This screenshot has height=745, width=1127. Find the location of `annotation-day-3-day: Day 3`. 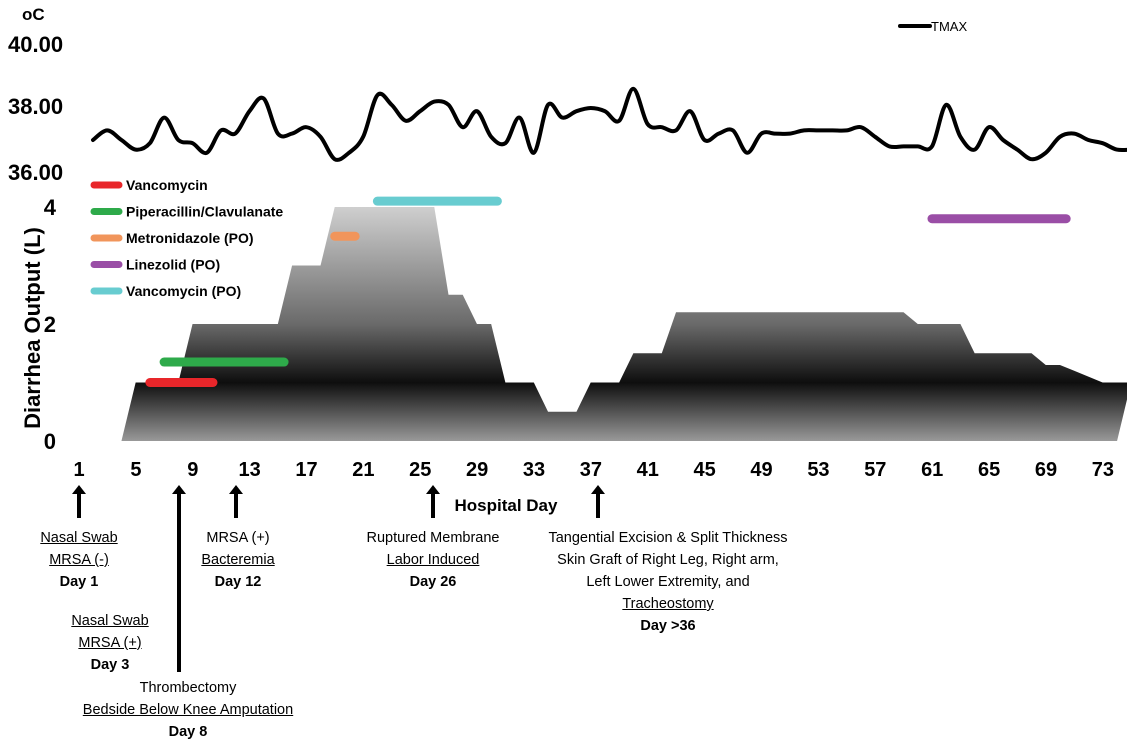

annotation-day-3-day: Day 3 is located at coordinates (110, 665).